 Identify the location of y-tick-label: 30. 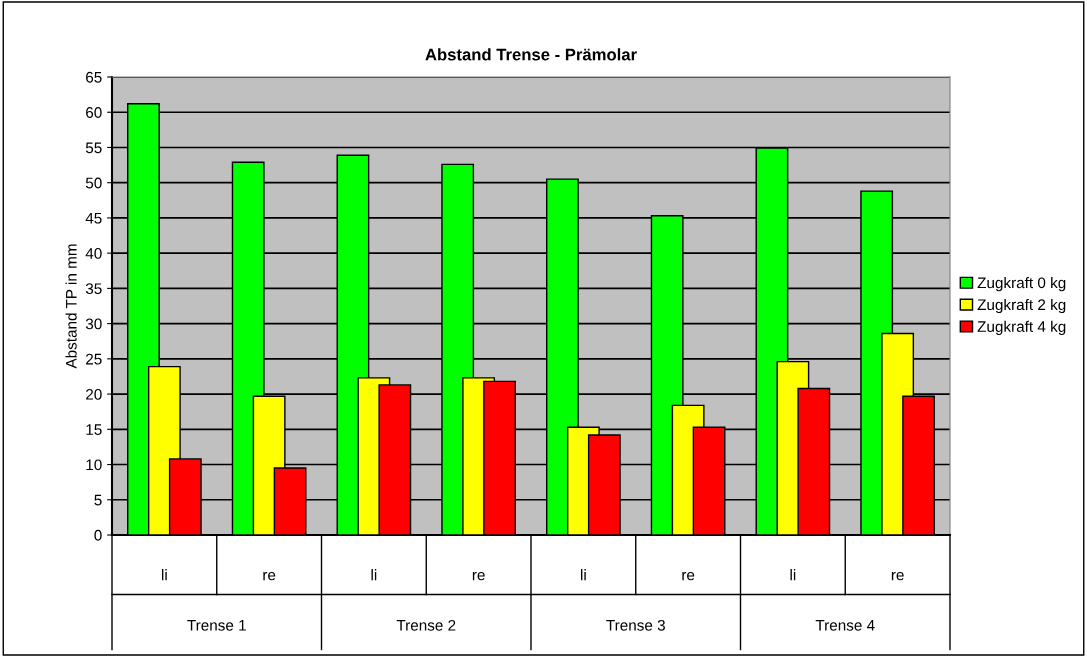
(93, 324).